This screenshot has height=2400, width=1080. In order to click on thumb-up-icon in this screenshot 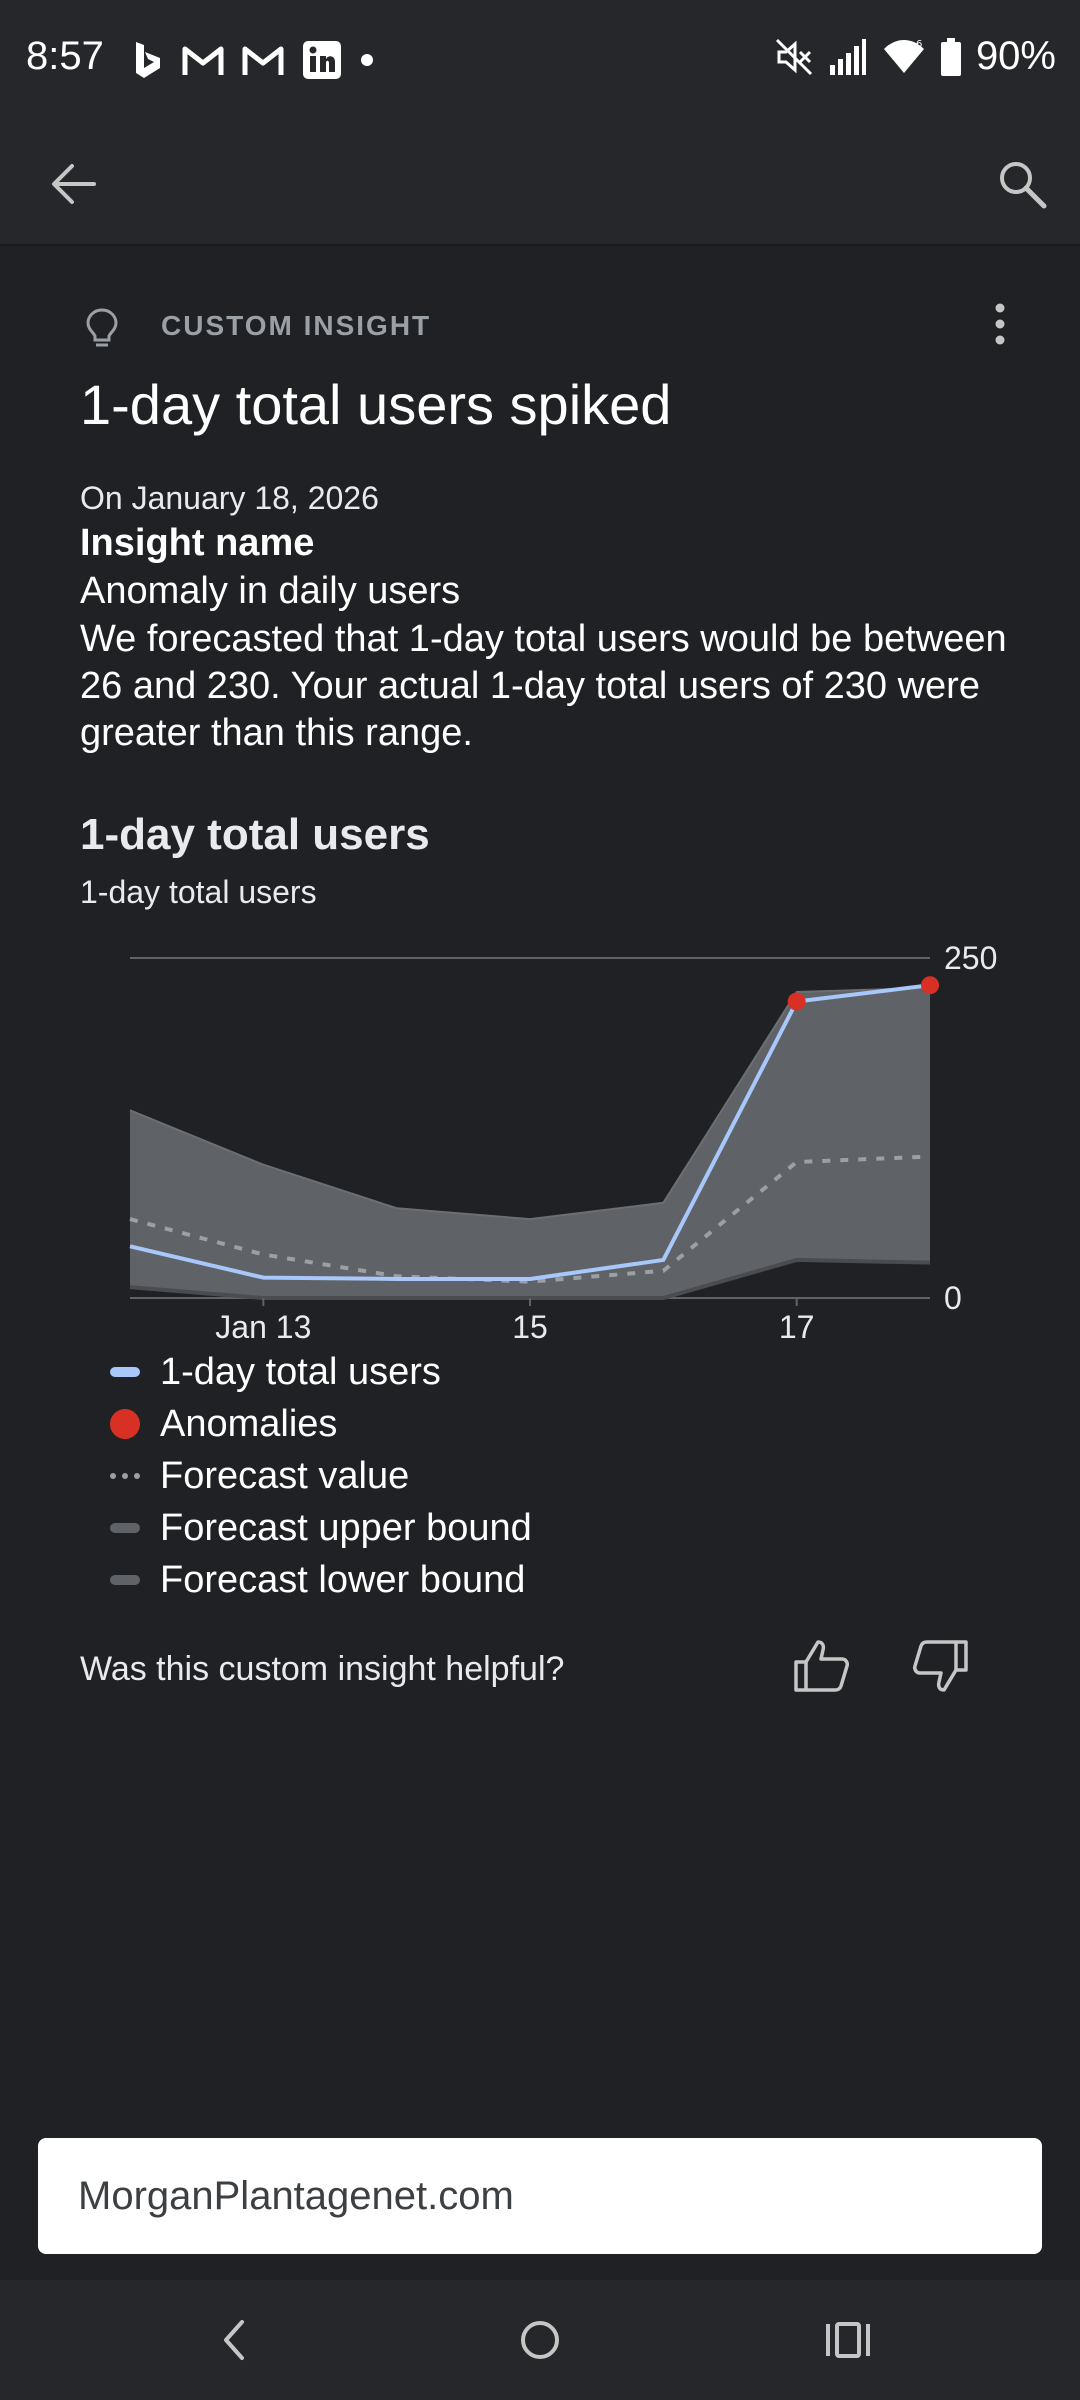, I will do `click(822, 1666)`.